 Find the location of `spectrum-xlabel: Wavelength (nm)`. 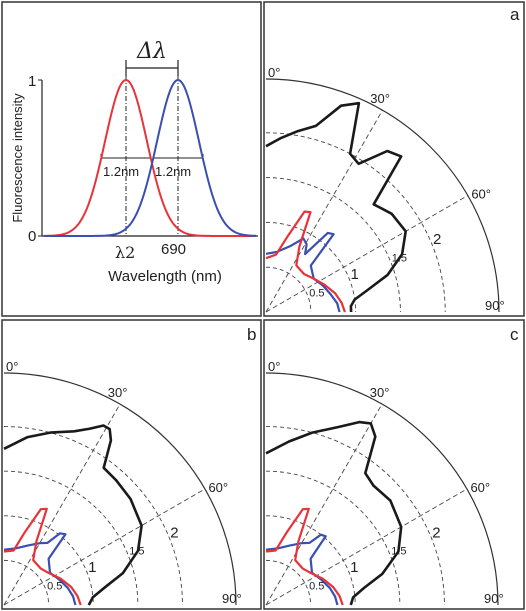

spectrum-xlabel: Wavelength (nm) is located at coordinates (165, 276).